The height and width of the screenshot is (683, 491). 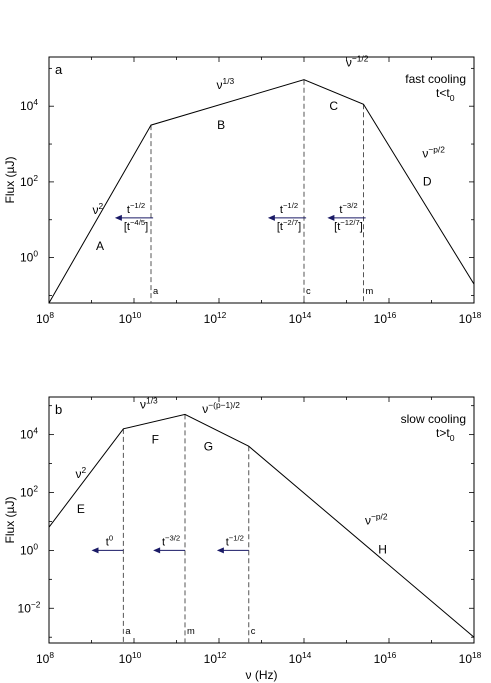 I want to click on regime-note: slow cooling, so click(x=433, y=419).